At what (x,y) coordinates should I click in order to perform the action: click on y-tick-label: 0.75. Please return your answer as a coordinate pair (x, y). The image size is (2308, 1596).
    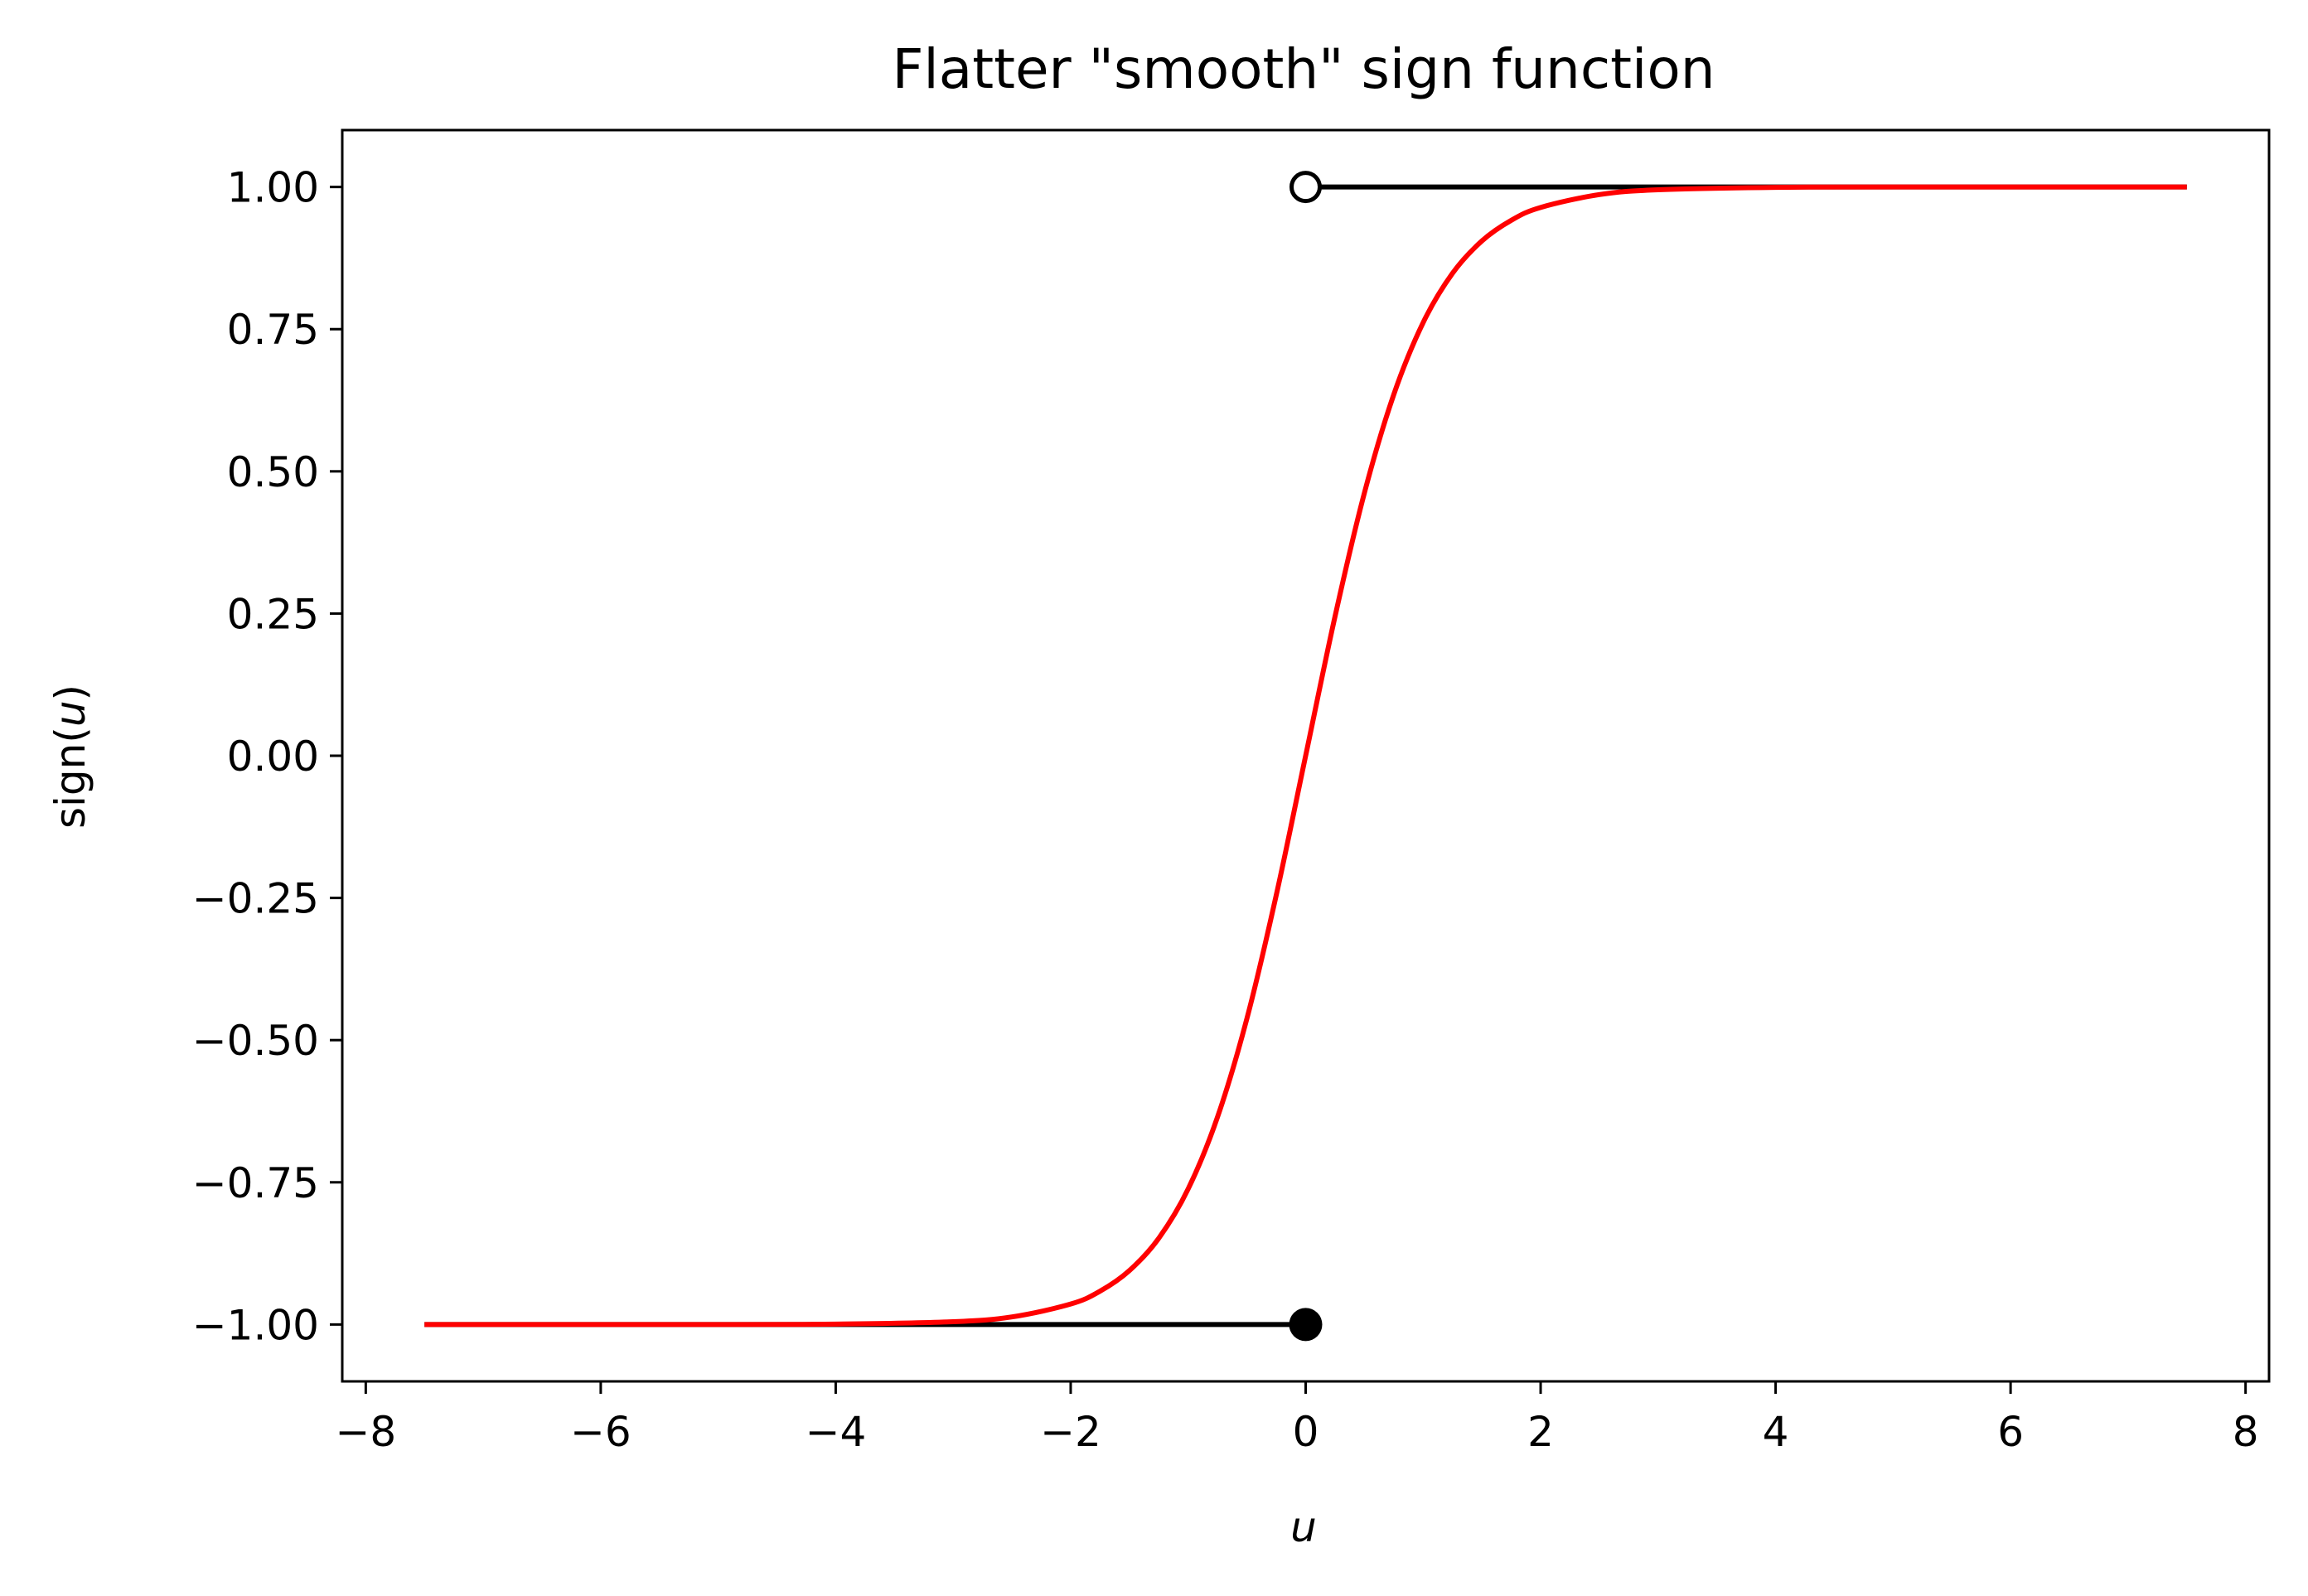
    Looking at the image, I should click on (273, 330).